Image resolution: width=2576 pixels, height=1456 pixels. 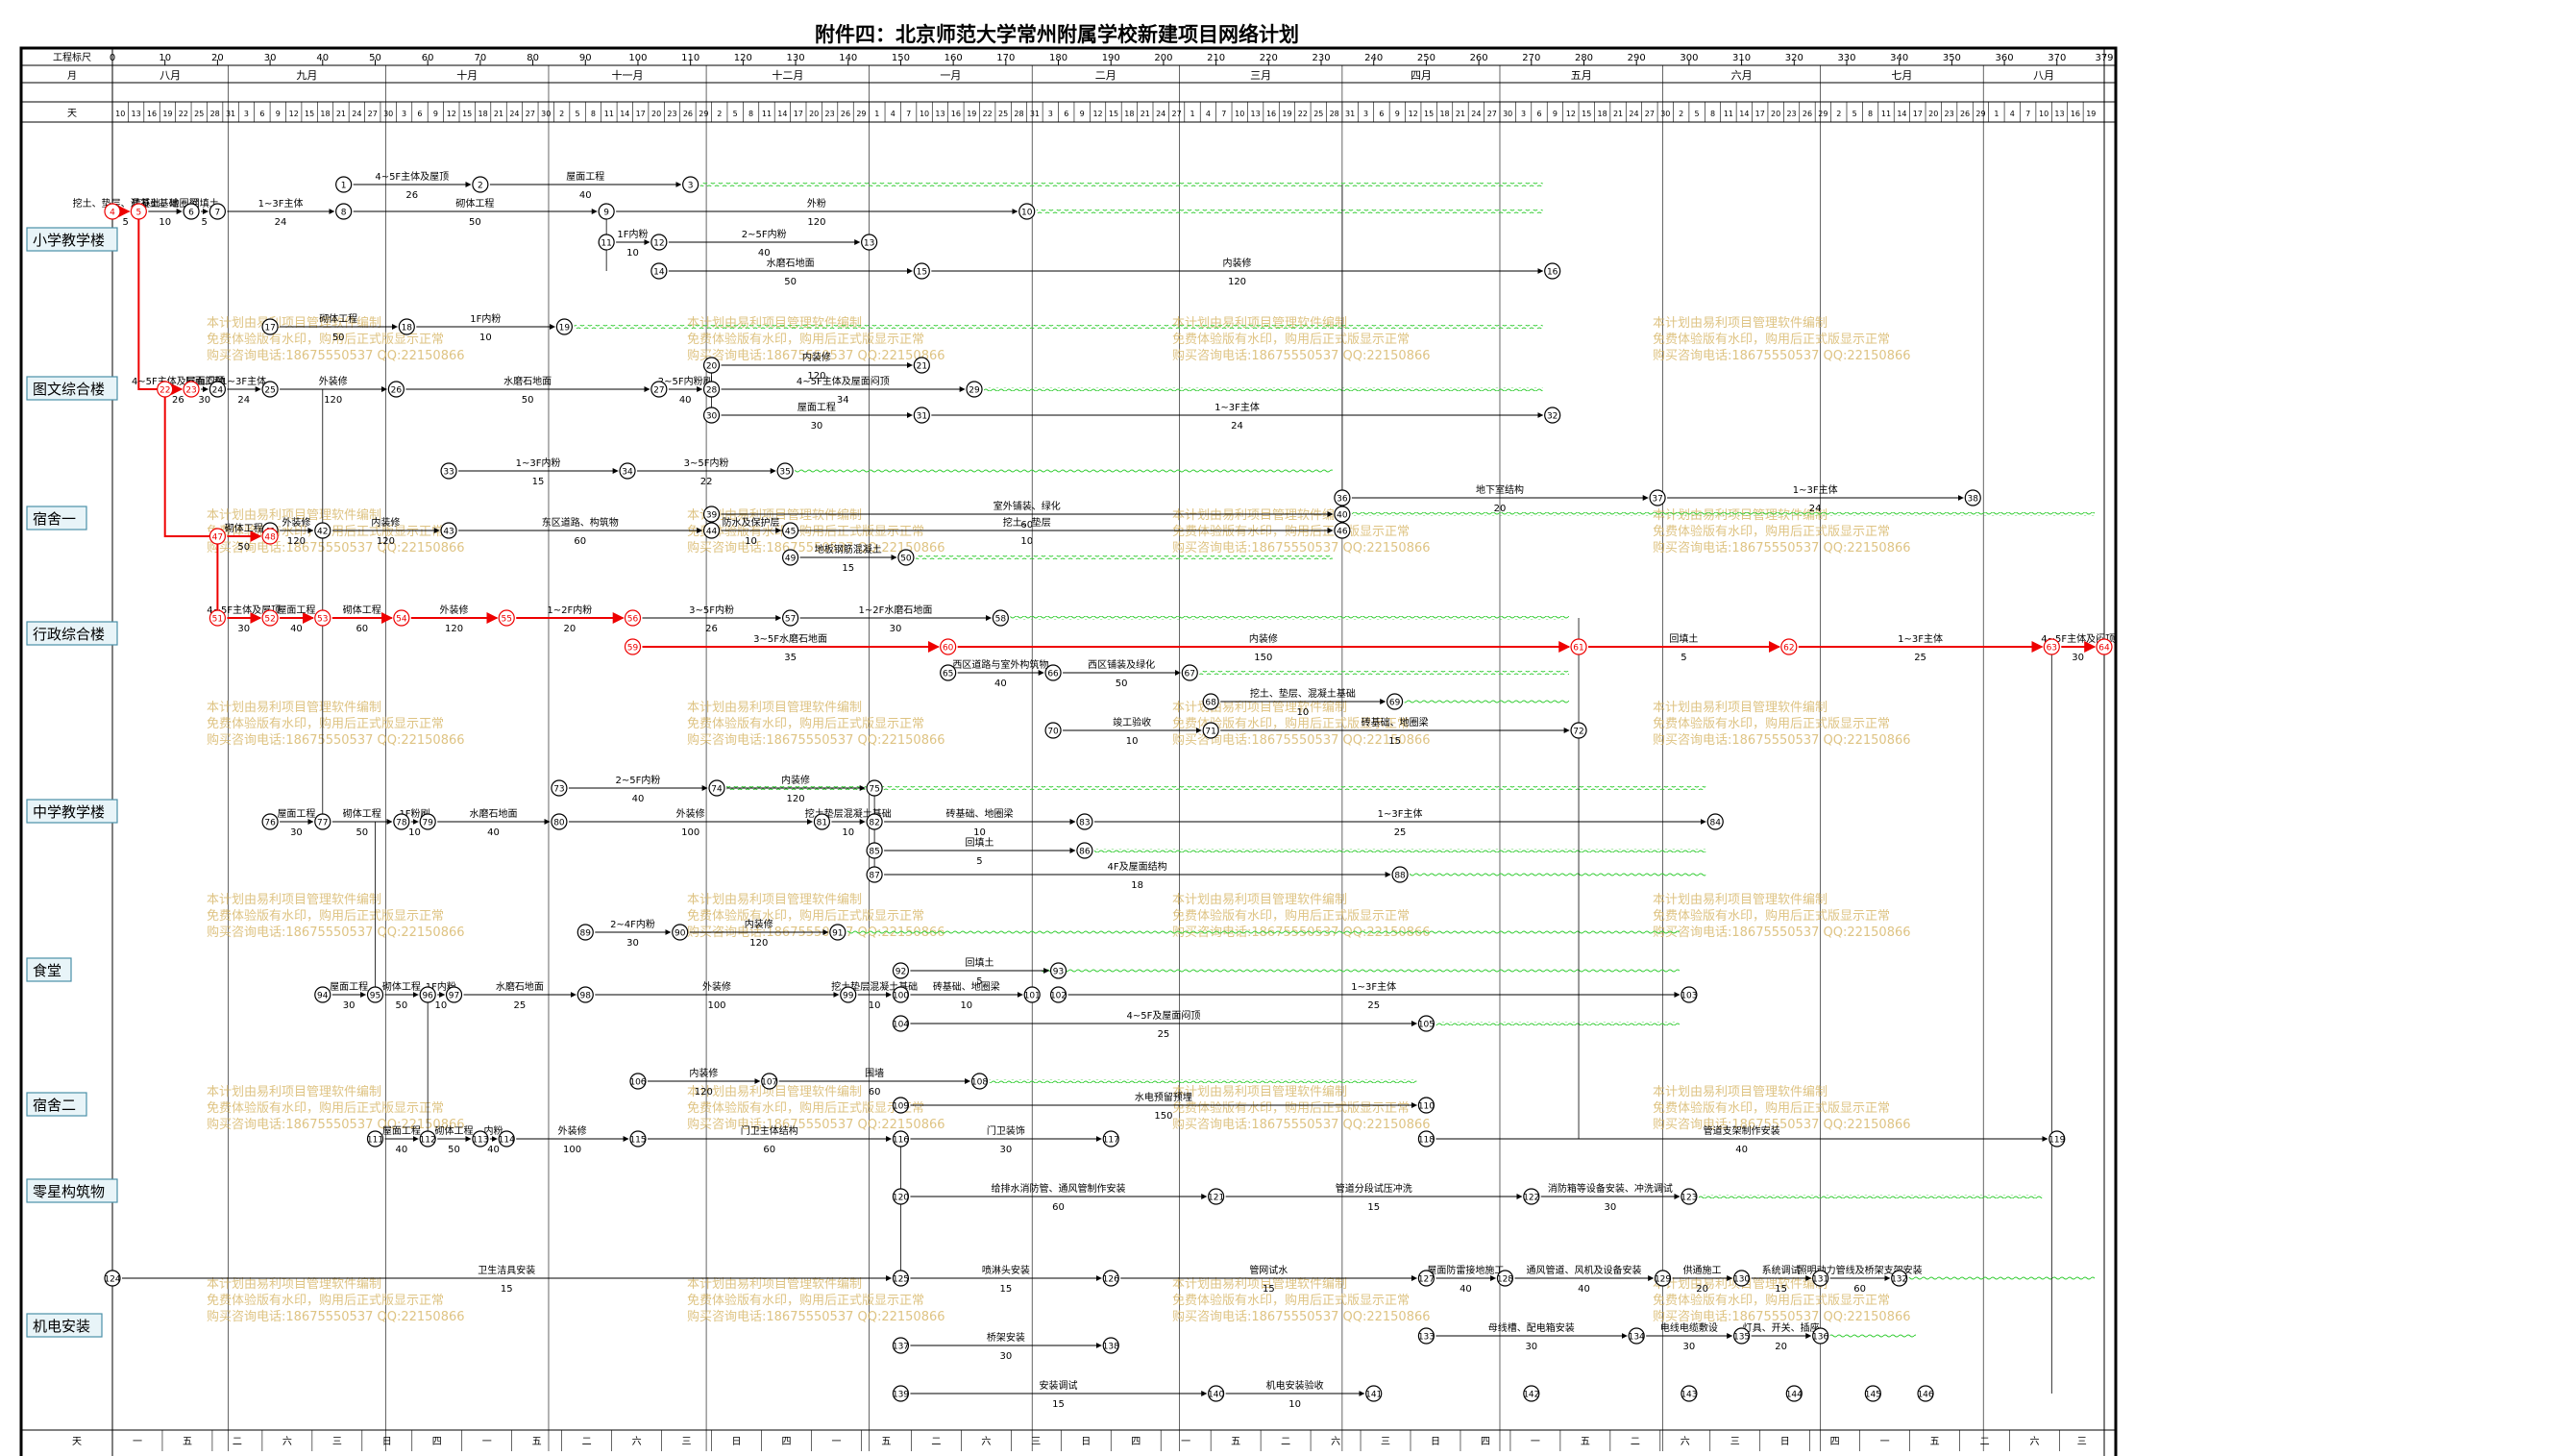 What do you see at coordinates (790, 638) in the screenshot?
I see `task-label: 3~5F水磨石地面` at bounding box center [790, 638].